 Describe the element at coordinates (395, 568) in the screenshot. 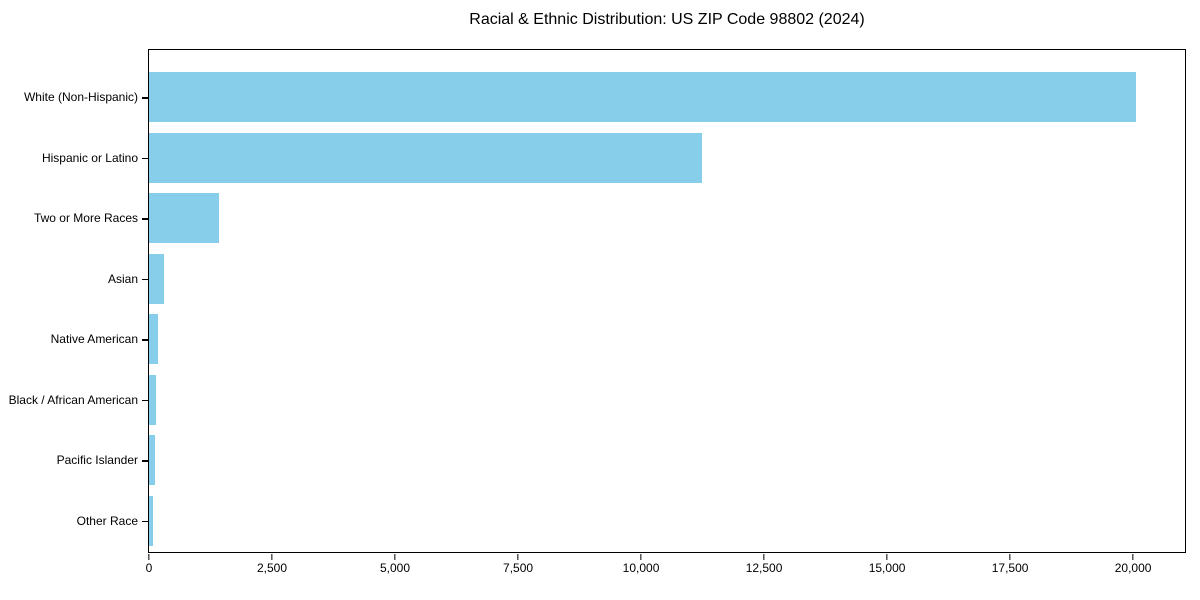

I see `x-axis-tick-label: 5,000` at that location.